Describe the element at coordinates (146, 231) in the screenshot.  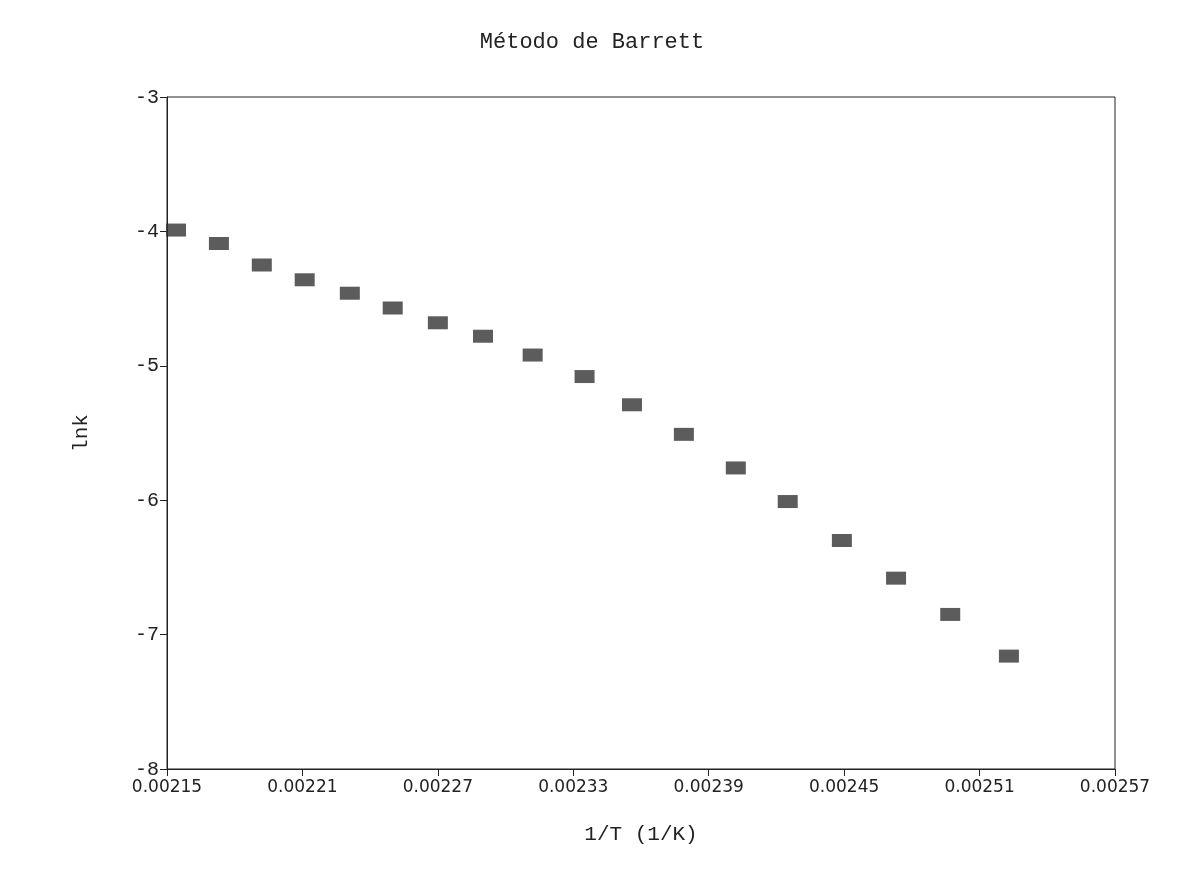
I see `y-tick-label: -4` at that location.